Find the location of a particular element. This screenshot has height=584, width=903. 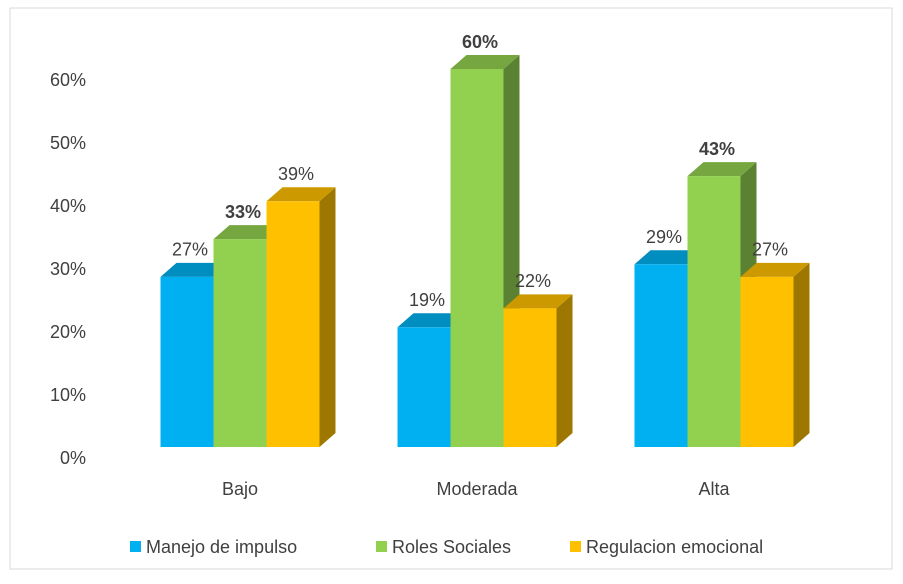

data-label: 33% is located at coordinates (243, 212).